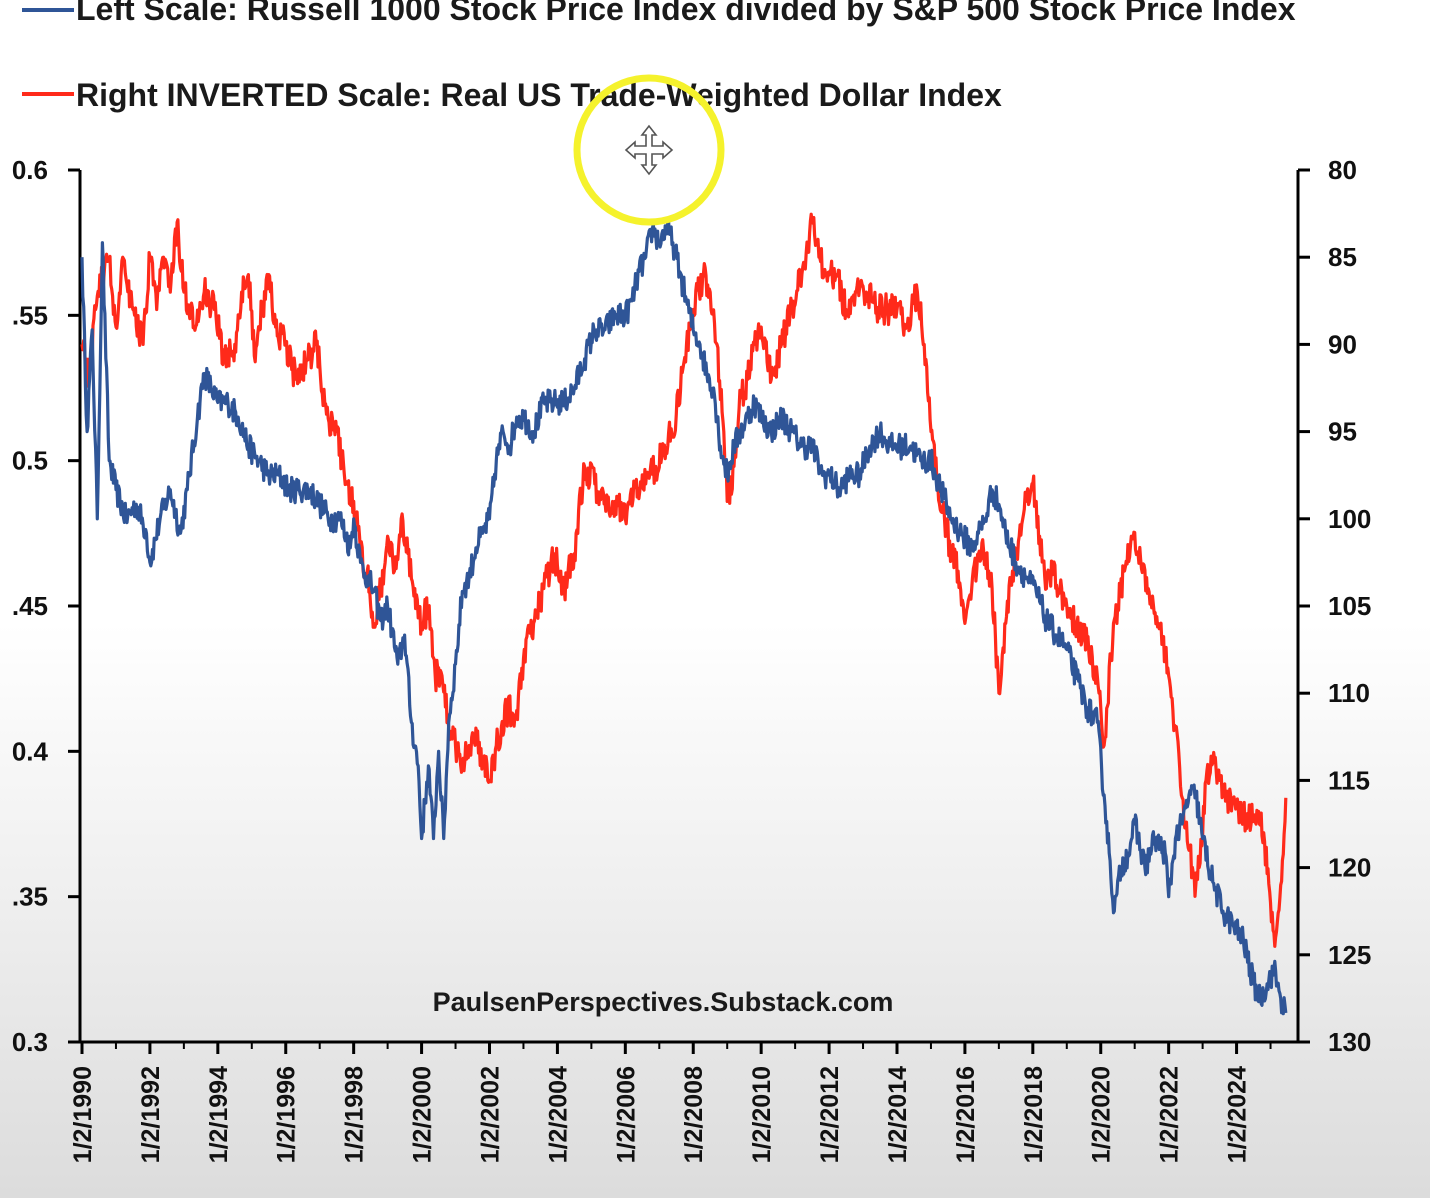 The image size is (1430, 1198). Describe the element at coordinates (1170, 1114) in the screenshot. I see `x-tick-label: 1/2/2022` at that location.